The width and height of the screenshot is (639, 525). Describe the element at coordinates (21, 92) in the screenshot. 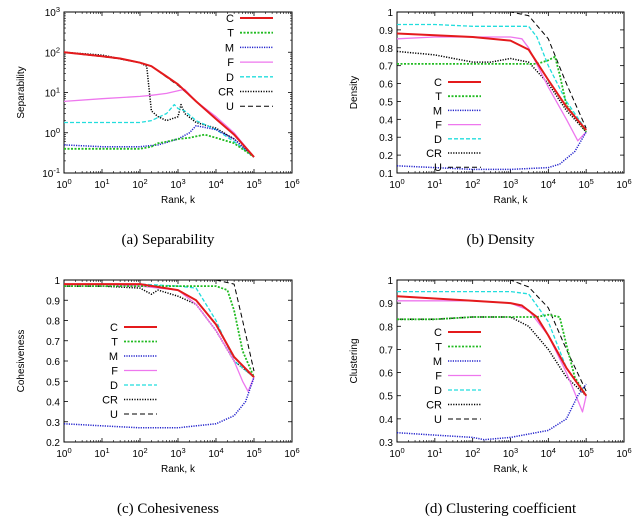

I see `y-axis-label: Separability` at that location.